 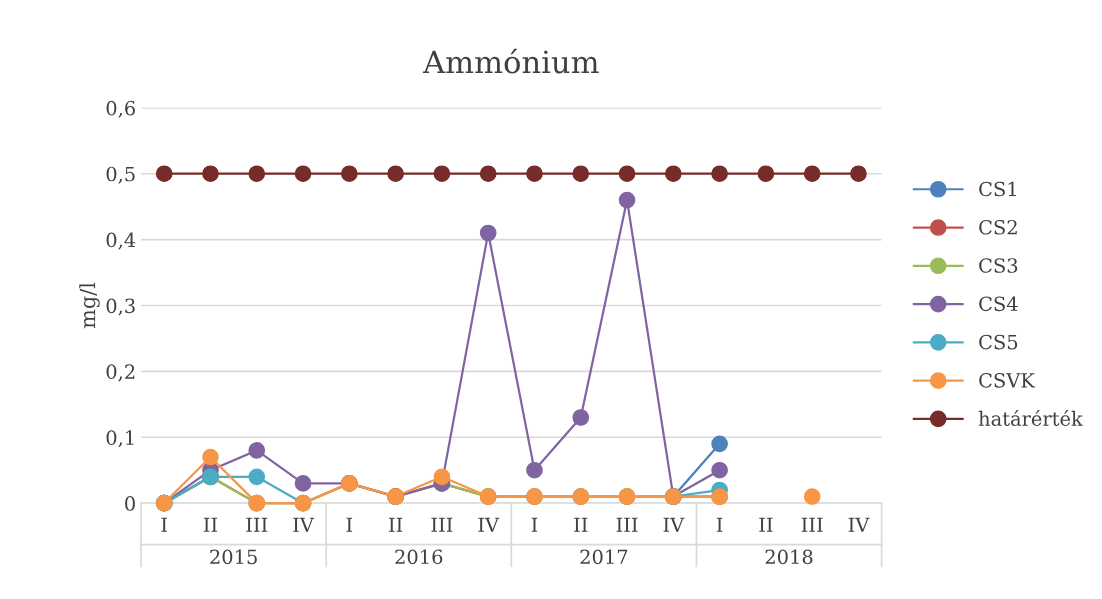 What do you see at coordinates (998, 342) in the screenshot?
I see `legend-label: CS5` at bounding box center [998, 342].